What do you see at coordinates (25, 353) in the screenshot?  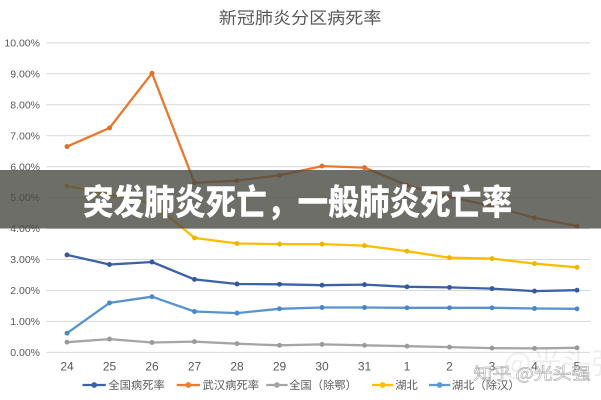 I see `svg-text: 0.00%` at bounding box center [25, 353].